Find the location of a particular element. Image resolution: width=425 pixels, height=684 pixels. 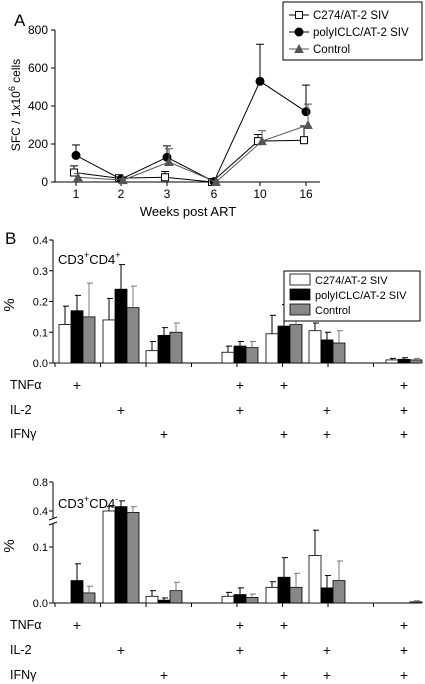

x-tick-label: 10 is located at coordinates (260, 194).